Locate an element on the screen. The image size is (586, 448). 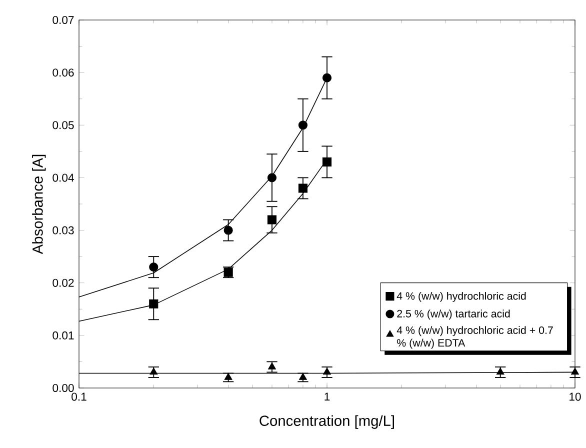
y-axis-title: Absorbance [A] is located at coordinates (39, 204).